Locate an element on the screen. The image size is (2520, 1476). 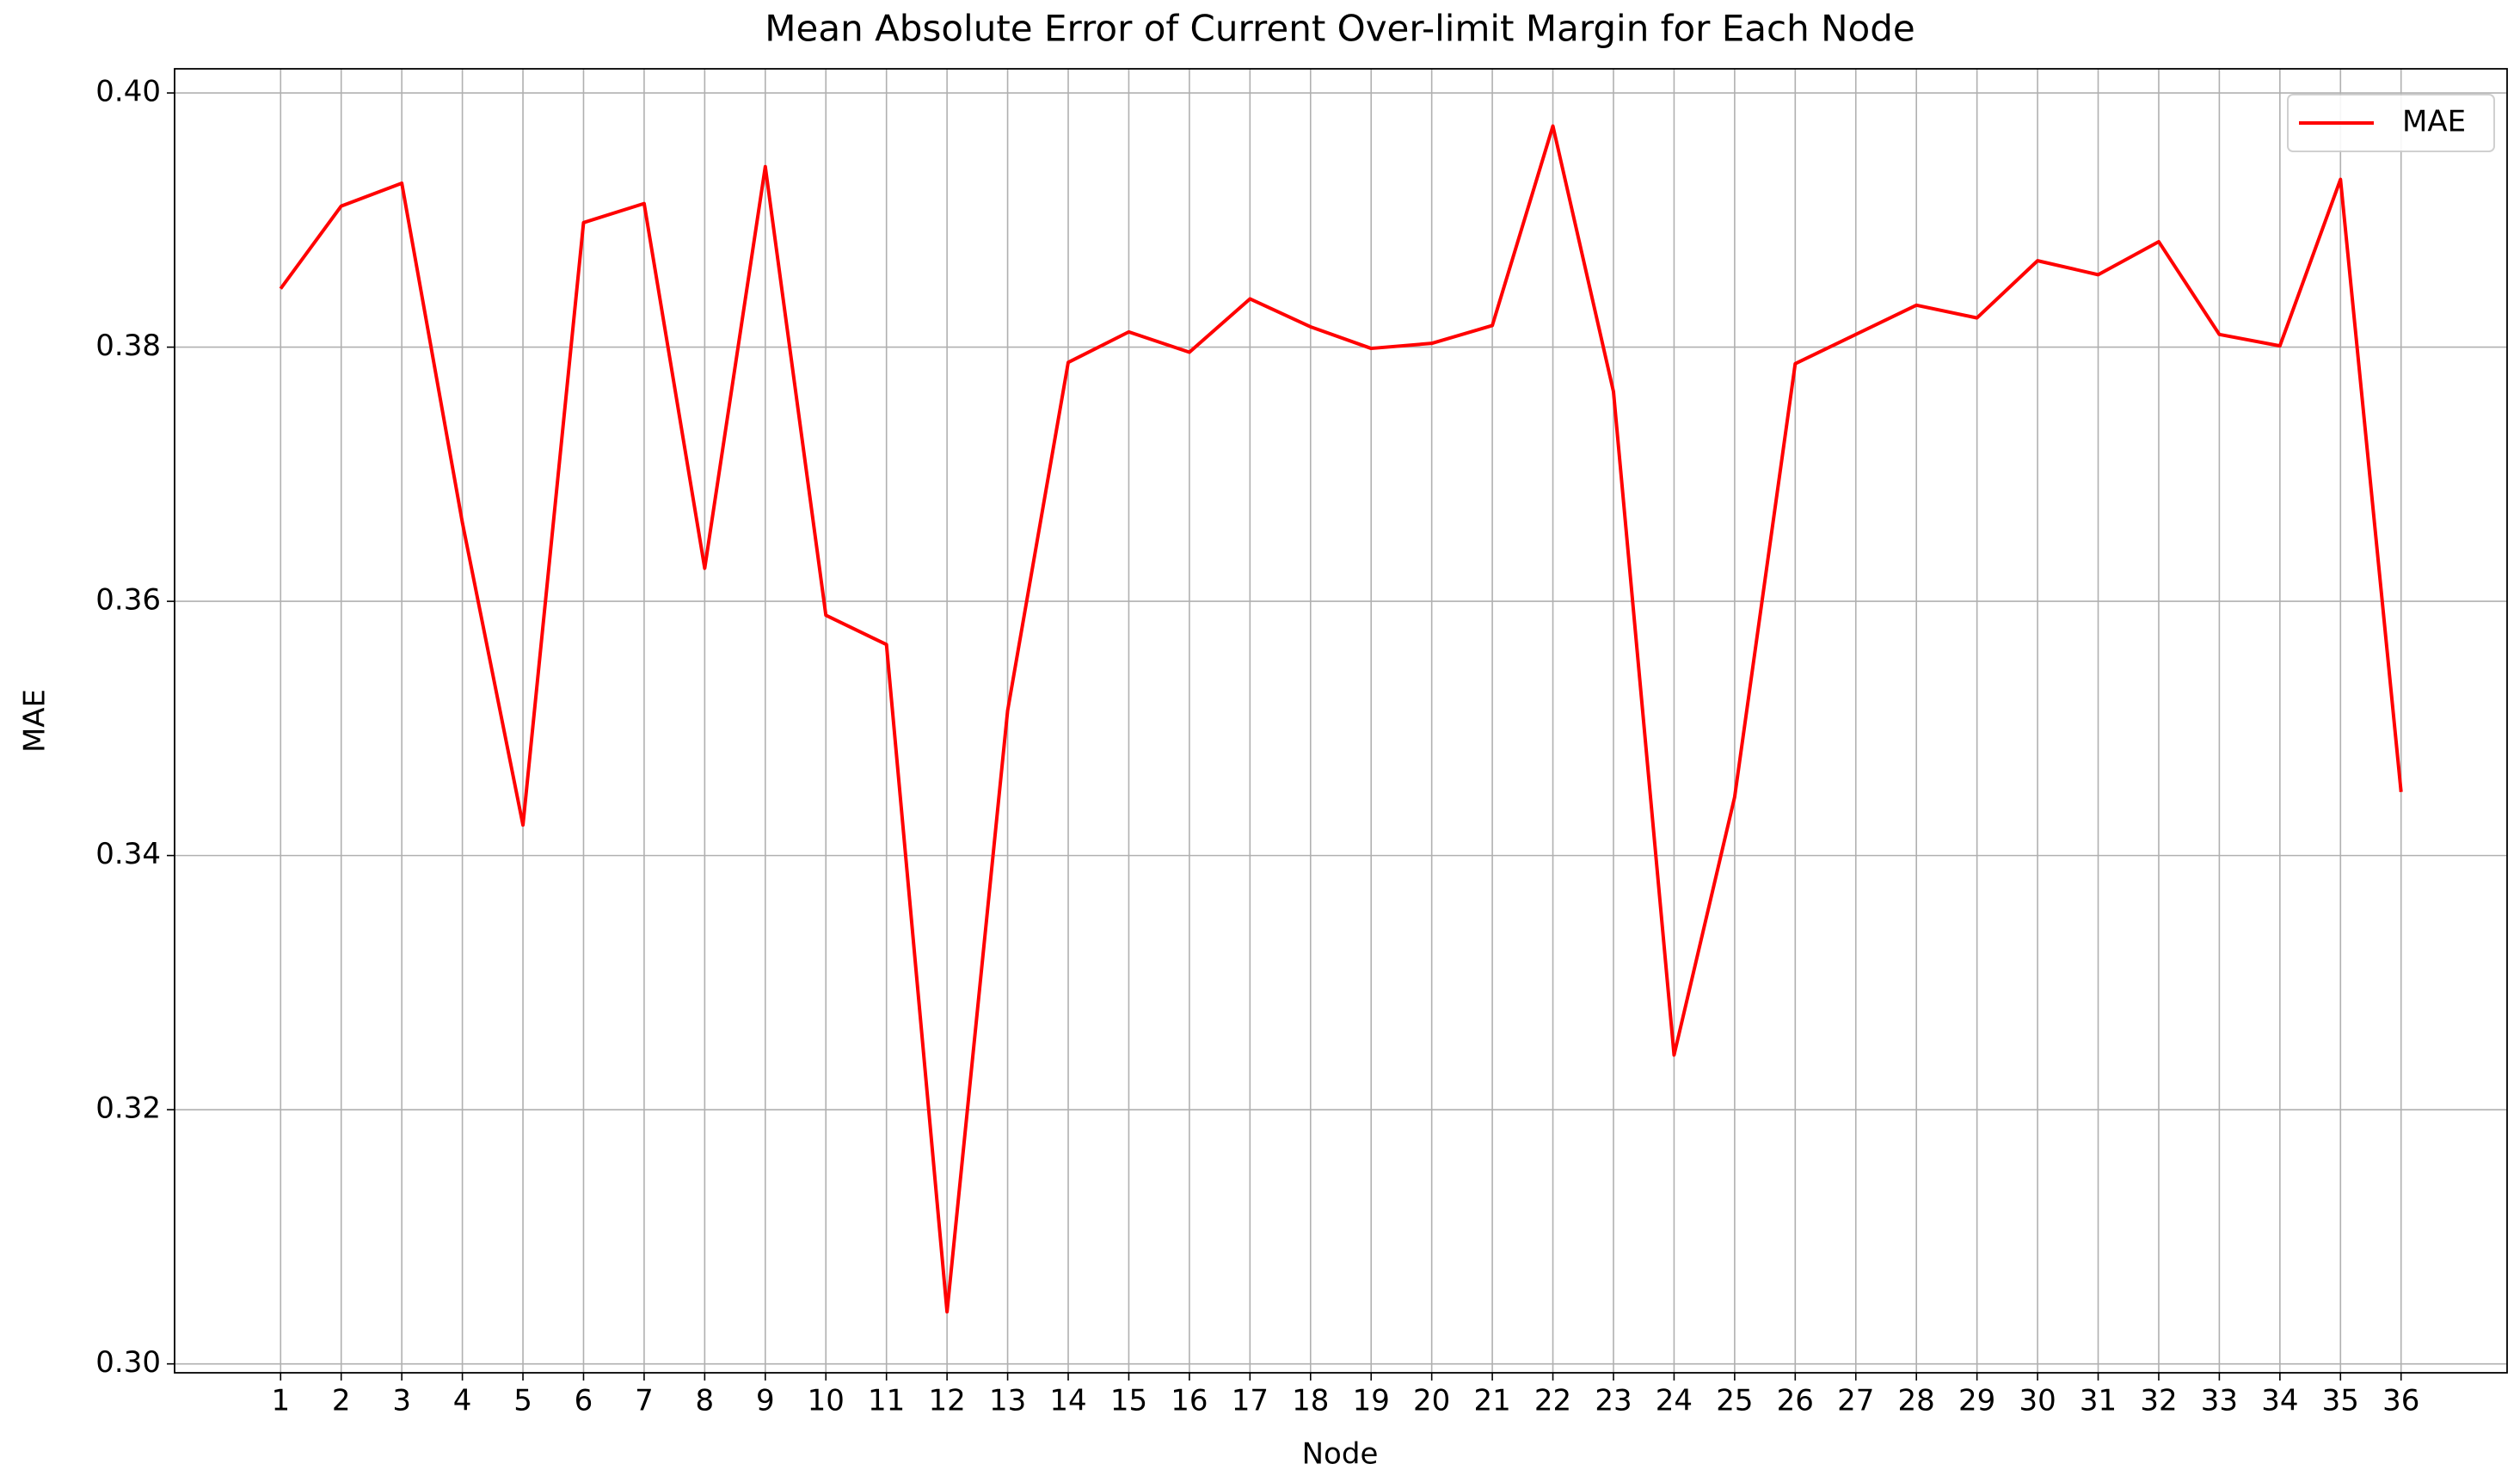
x-tick-label: 18 is located at coordinates (1310, 1401).